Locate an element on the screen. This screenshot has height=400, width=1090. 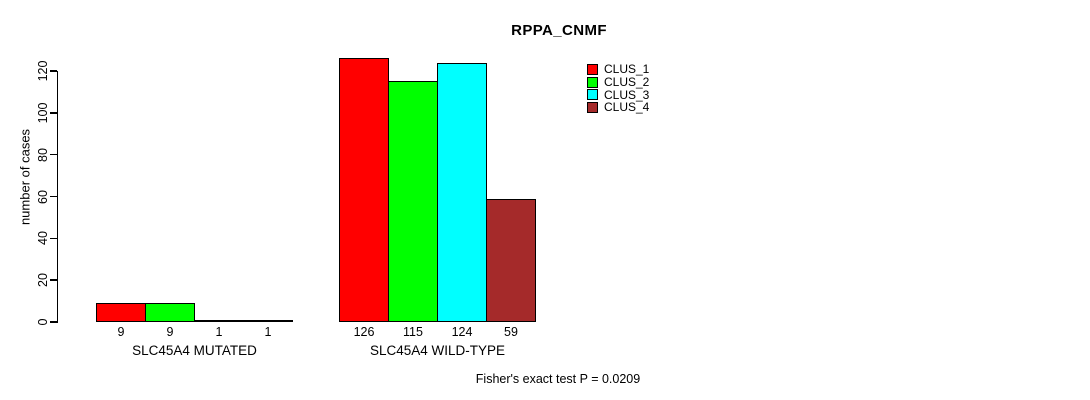
y-tick-label: 60 is located at coordinates (43, 196).